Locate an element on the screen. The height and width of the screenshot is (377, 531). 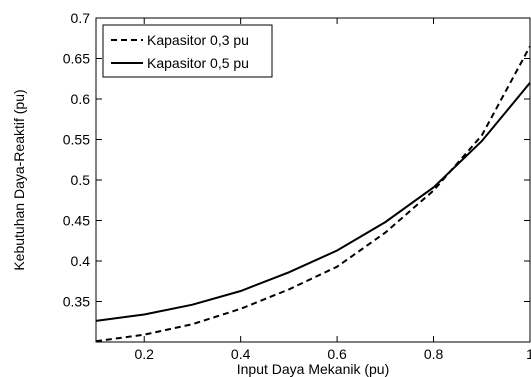
y-axis-label: Kebutuhan Daya-Reaktif (pu) is located at coordinates (19, 179).